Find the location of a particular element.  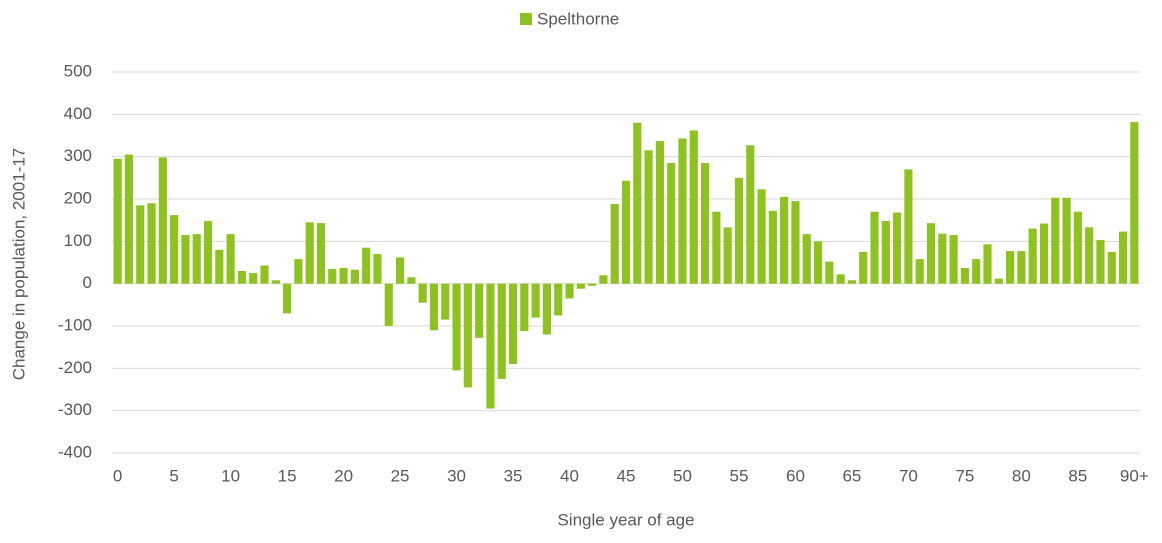

y-axis-label: Change in population, 2001-17 is located at coordinates (18, 264).